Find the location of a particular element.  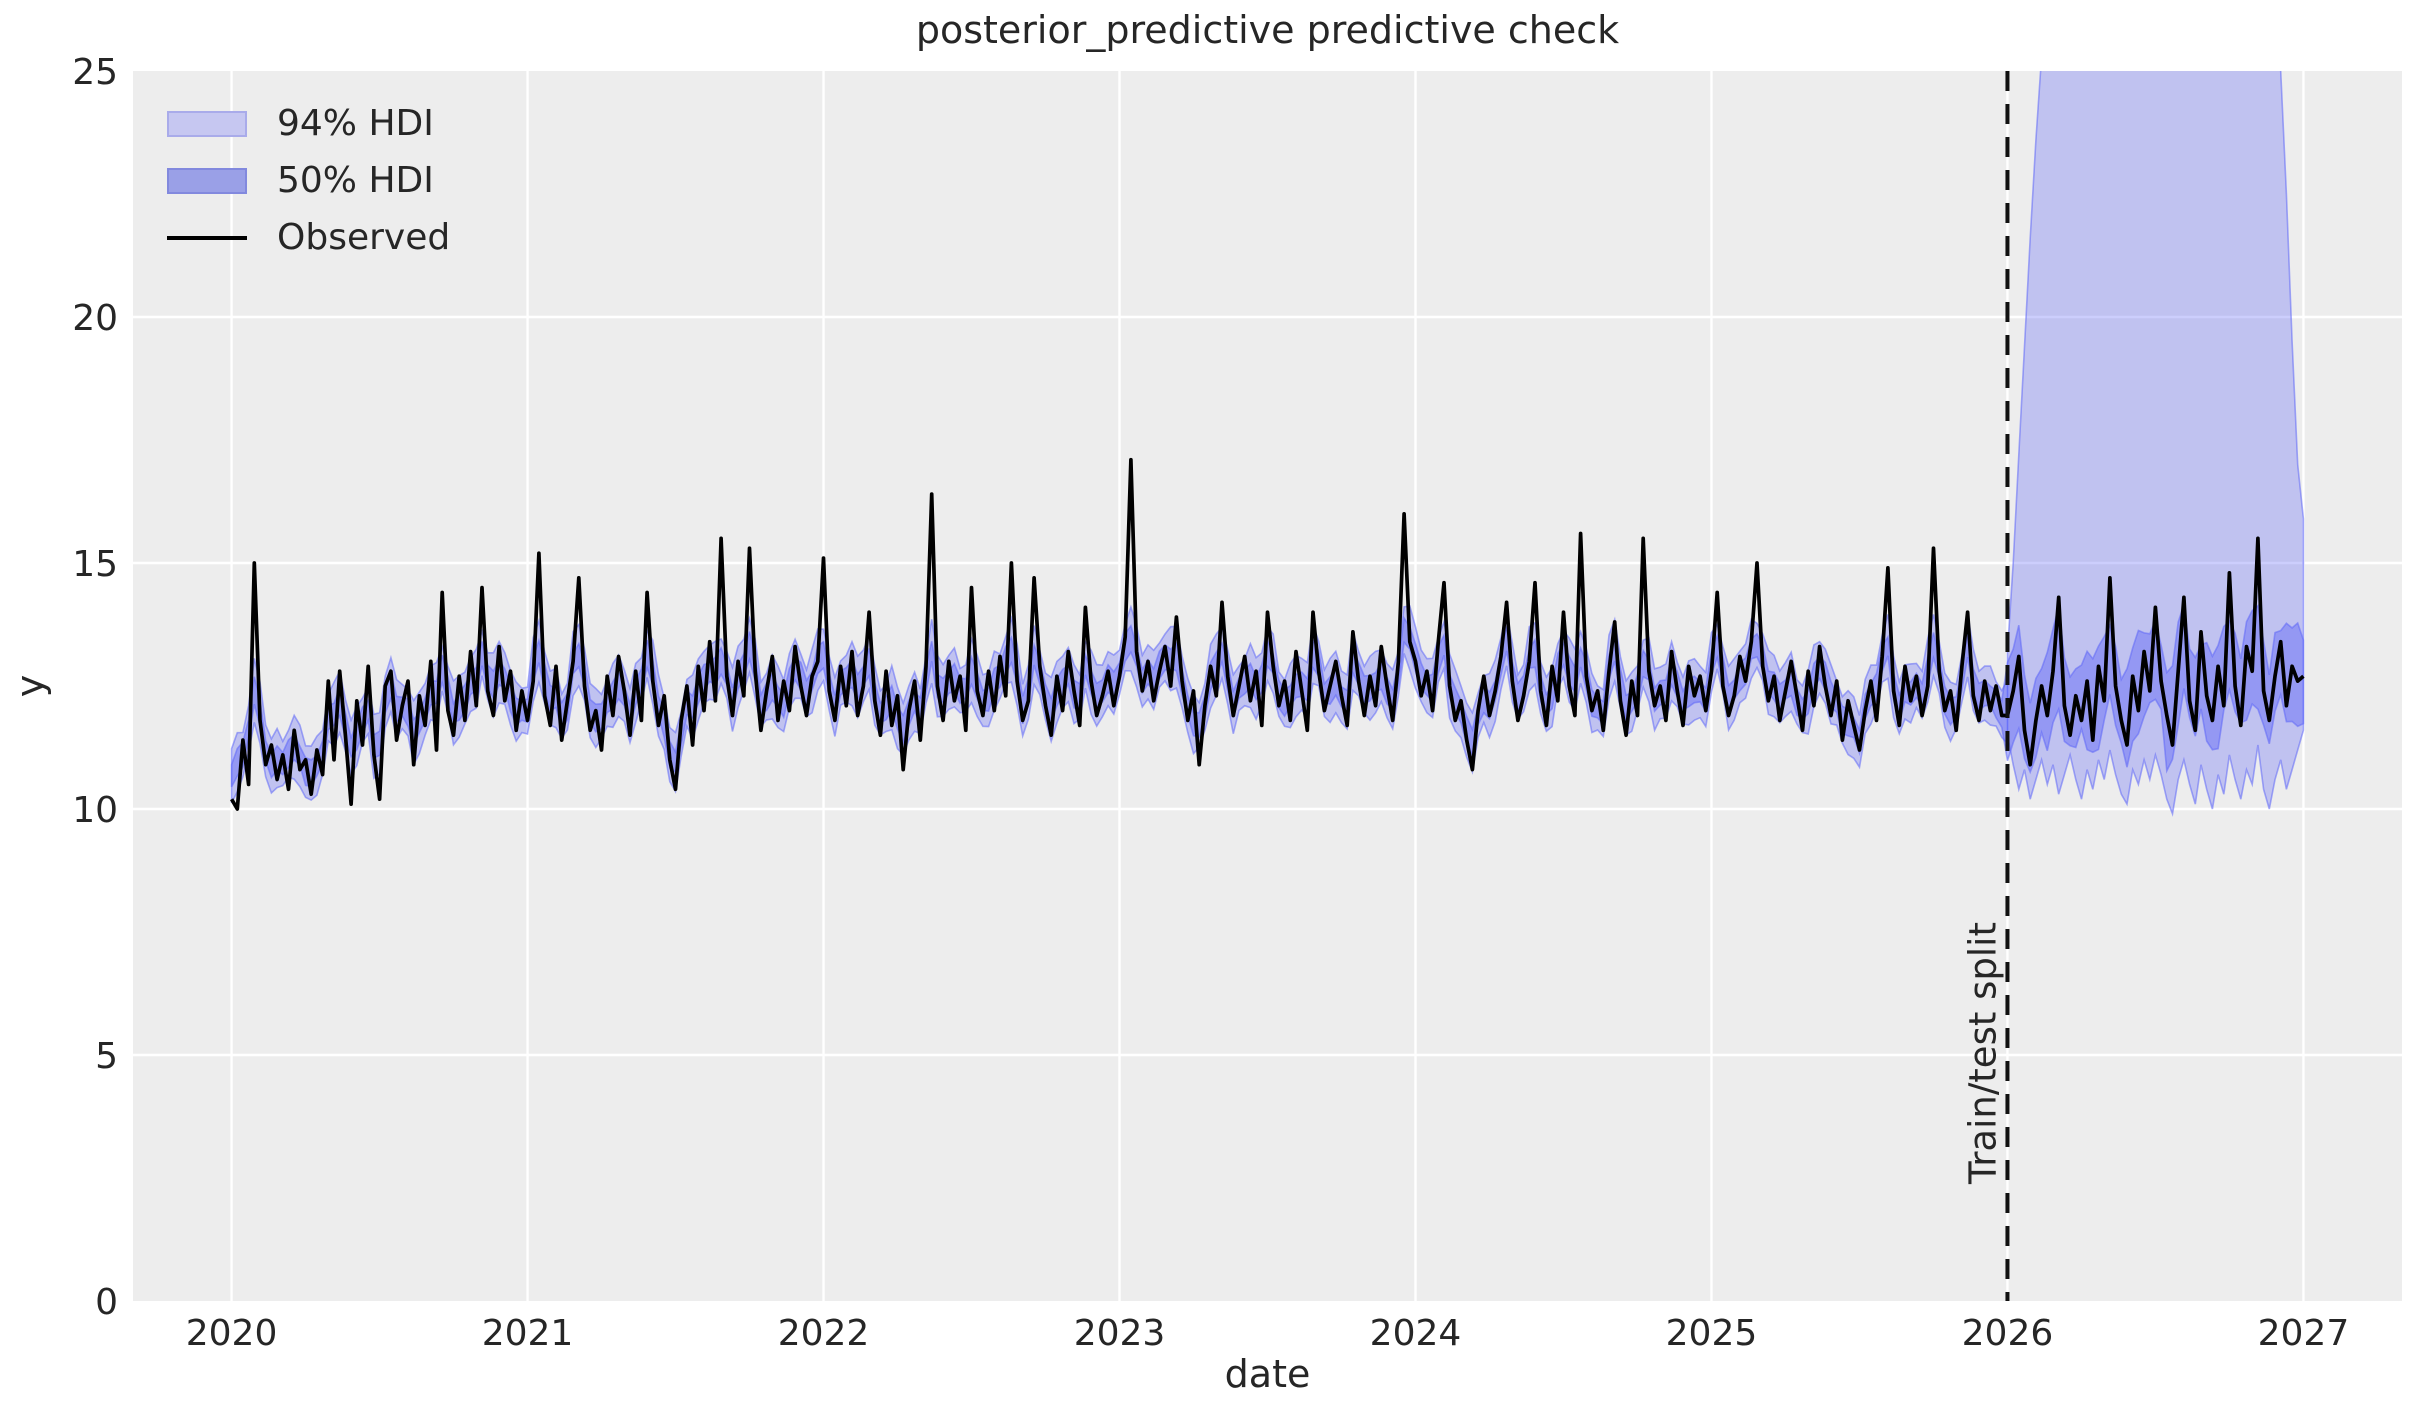

x-tick-label: 2021 is located at coordinates (528, 1333).